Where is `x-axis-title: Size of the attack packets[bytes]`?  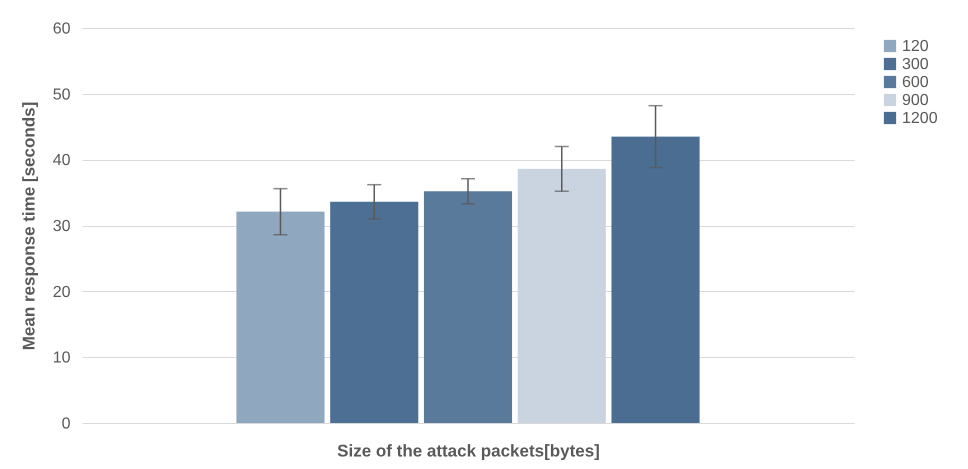 x-axis-title: Size of the attack packets[bytes] is located at coordinates (468, 451).